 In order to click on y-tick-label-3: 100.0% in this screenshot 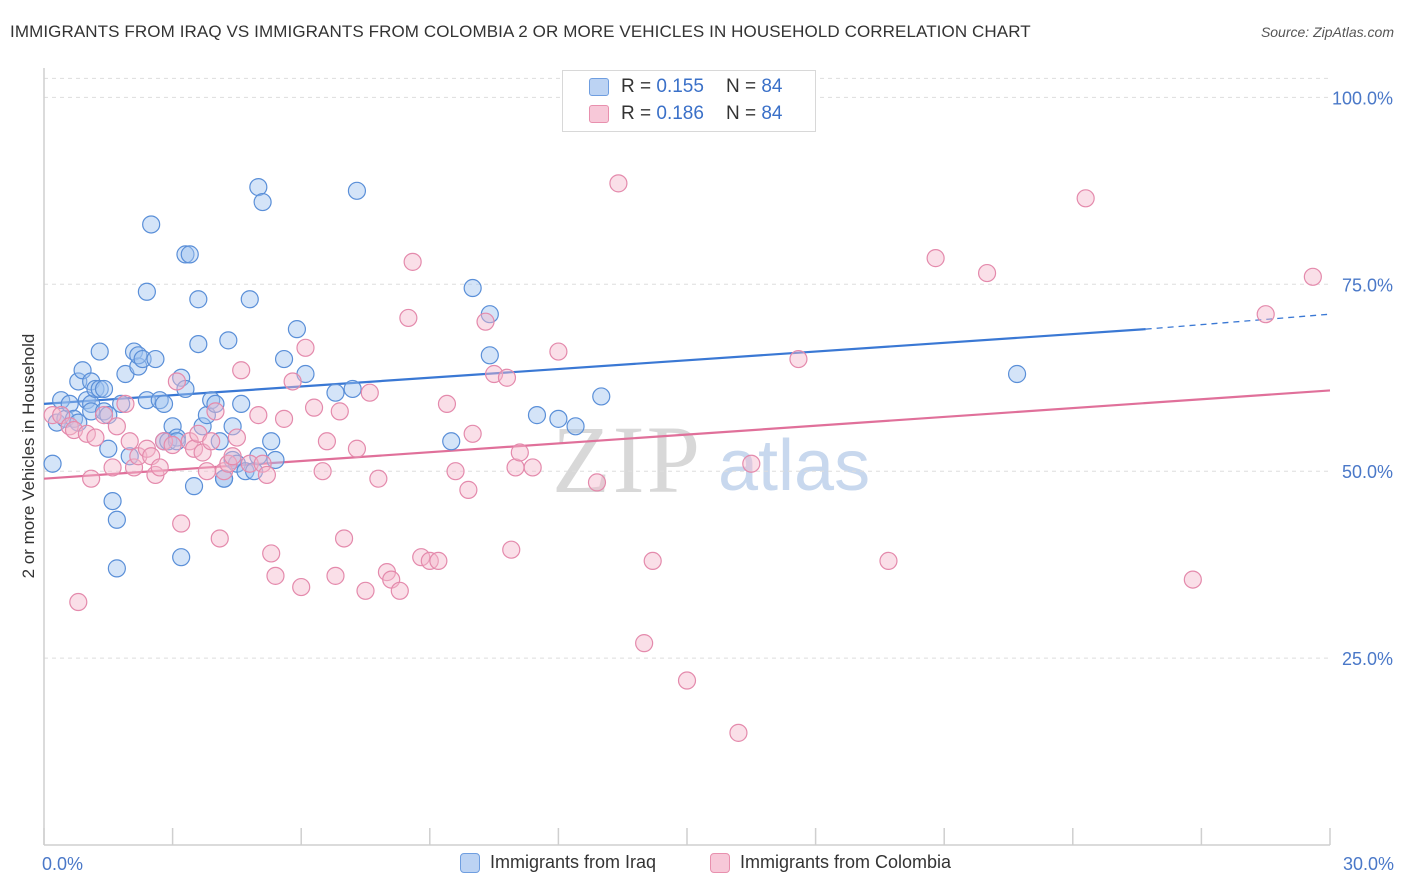, I will do `click(1362, 98)`.